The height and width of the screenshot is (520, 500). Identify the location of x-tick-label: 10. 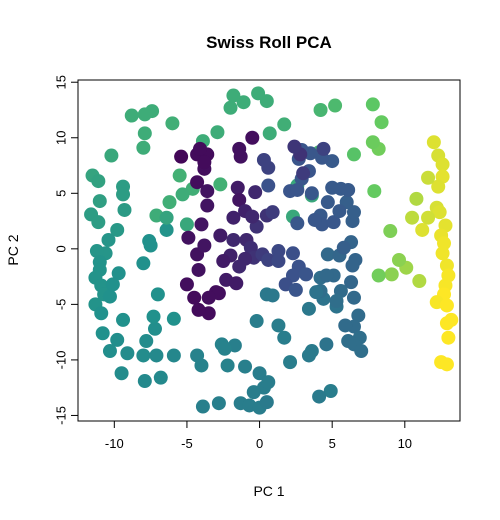
(405, 443).